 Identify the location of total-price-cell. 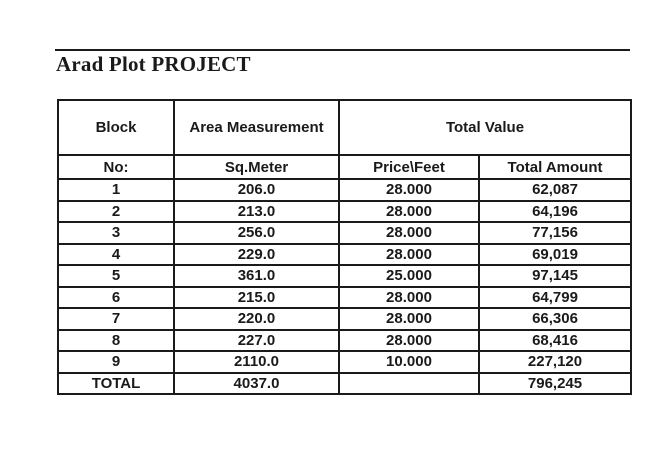
(409, 383).